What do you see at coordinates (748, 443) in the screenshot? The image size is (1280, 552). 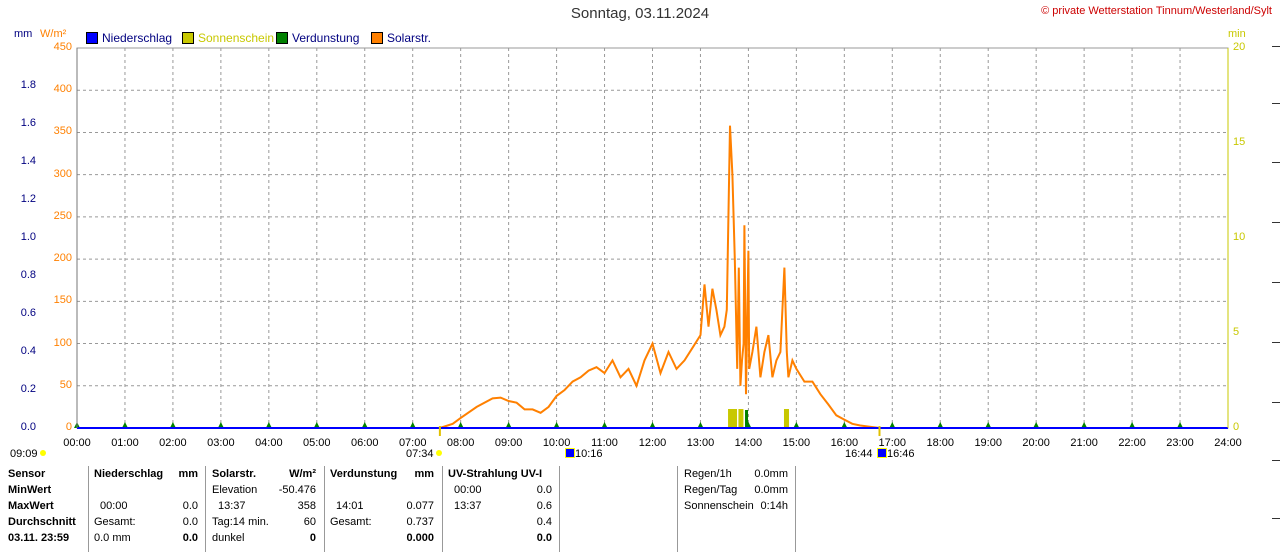 I see `x-tick-label: 14:00` at bounding box center [748, 443].